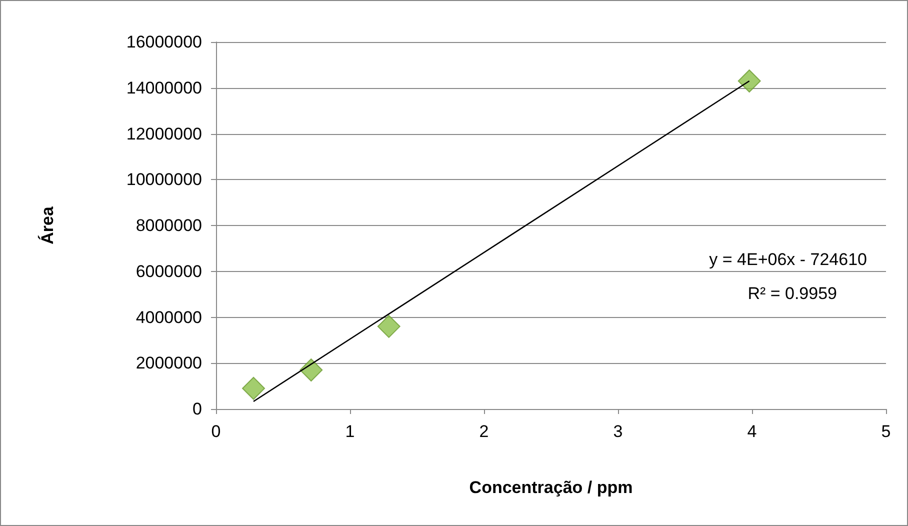 The image size is (908, 526). I want to click on x-tick-label: 5, so click(886, 431).